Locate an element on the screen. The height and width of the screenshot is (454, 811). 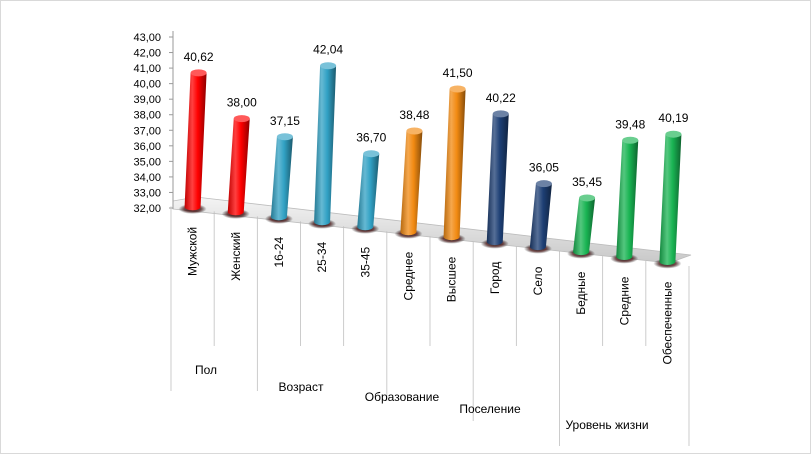
y-tick-label: 42,00 is located at coordinates (147, 54).